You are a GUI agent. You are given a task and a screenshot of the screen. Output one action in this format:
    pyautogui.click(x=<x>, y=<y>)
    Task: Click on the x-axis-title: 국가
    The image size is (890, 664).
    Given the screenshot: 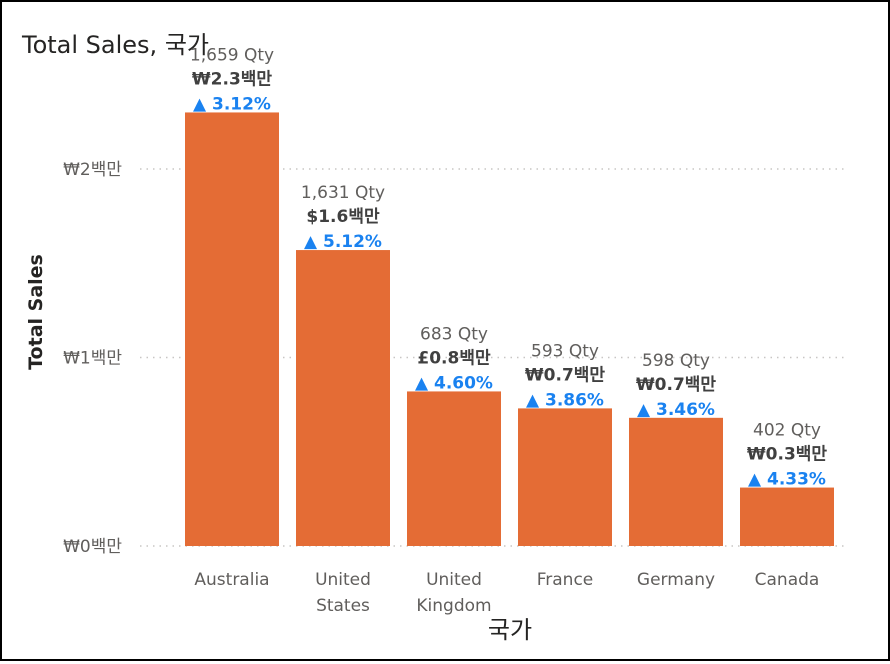 What is the action you would take?
    pyautogui.click(x=510, y=630)
    